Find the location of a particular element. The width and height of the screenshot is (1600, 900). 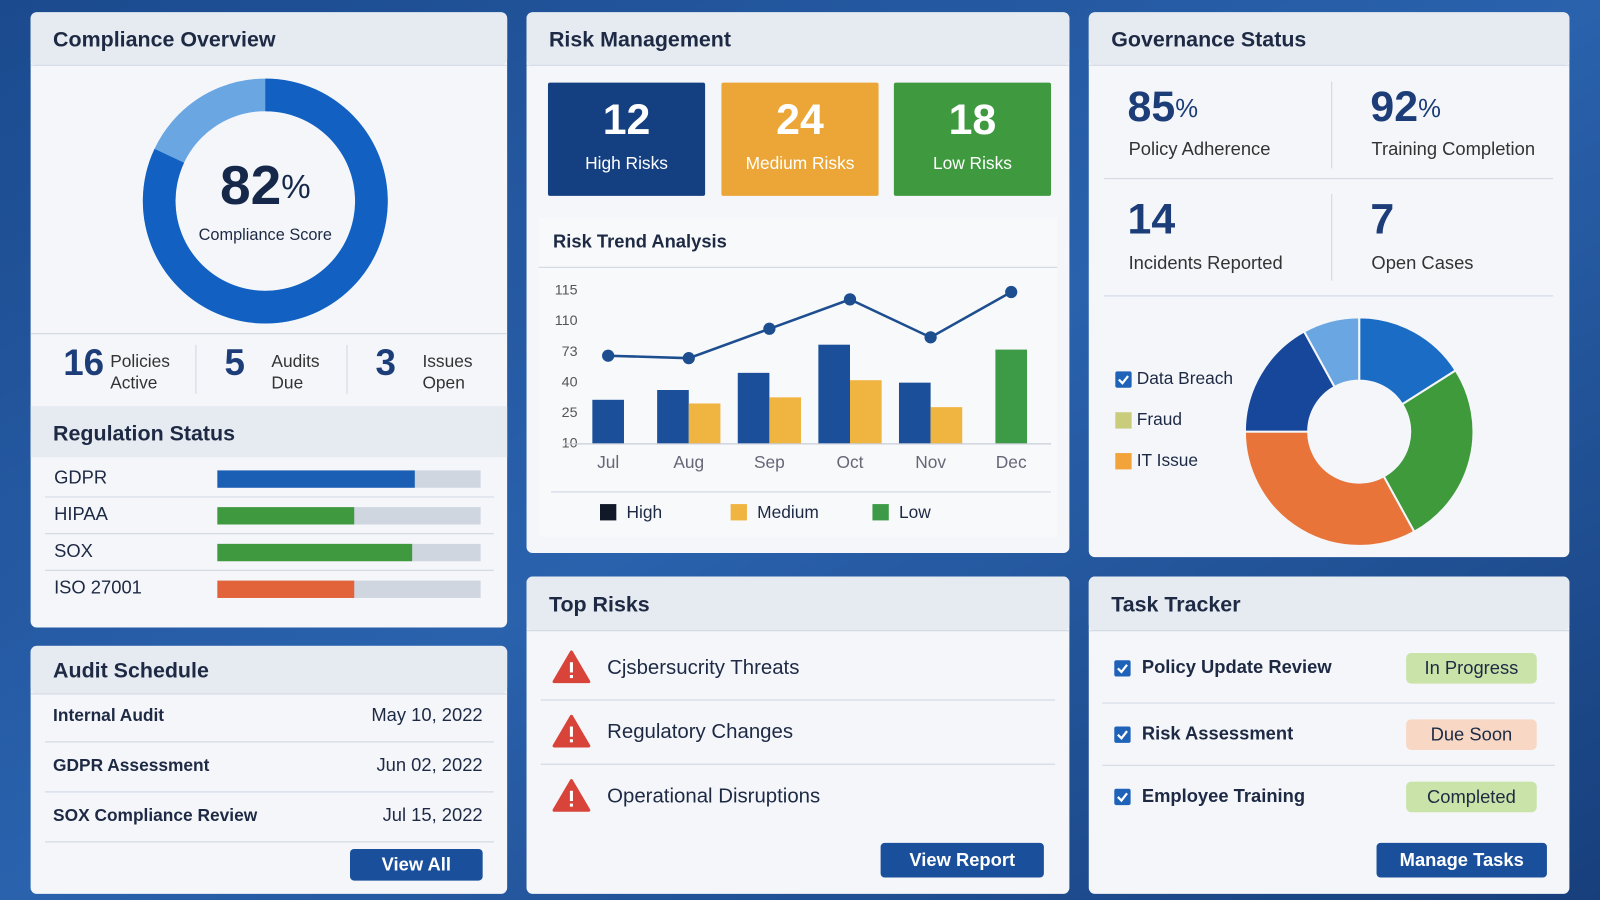

button-label: Manage Tasks is located at coordinates (1462, 859).